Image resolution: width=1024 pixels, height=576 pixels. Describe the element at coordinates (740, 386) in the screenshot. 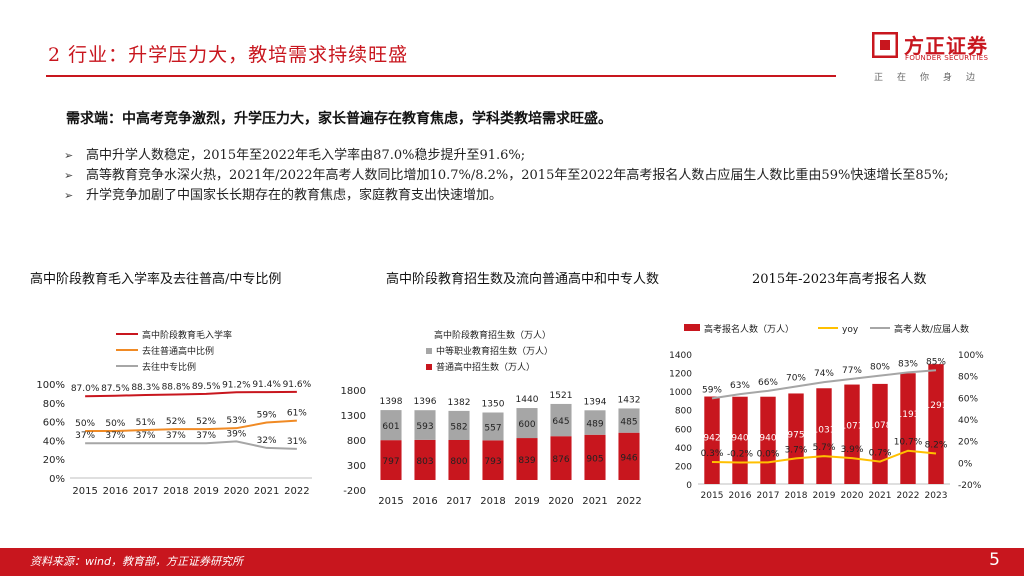

I see `data-label: 63%` at that location.